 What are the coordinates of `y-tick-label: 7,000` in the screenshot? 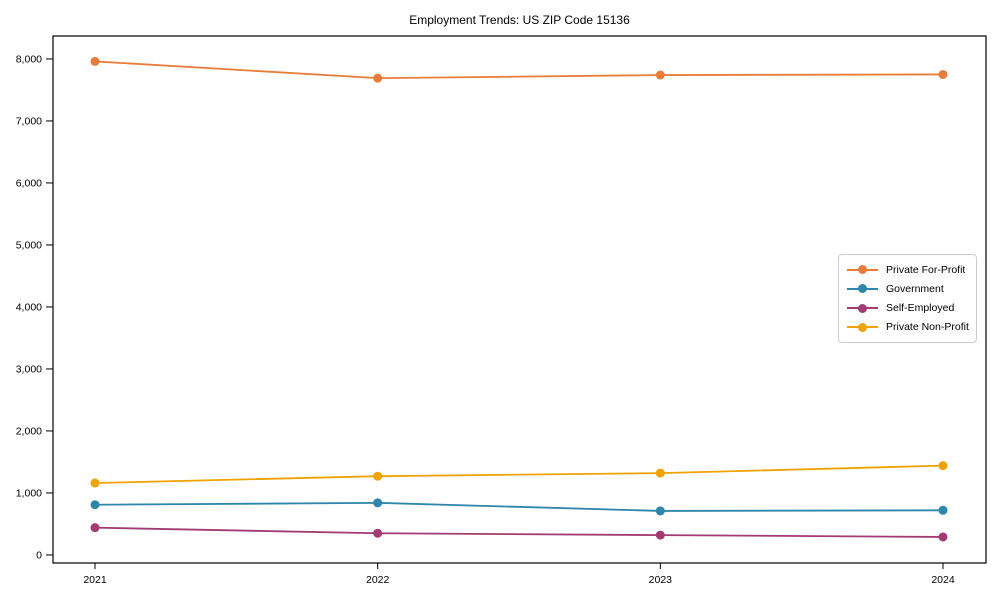 It's located at (29, 122).